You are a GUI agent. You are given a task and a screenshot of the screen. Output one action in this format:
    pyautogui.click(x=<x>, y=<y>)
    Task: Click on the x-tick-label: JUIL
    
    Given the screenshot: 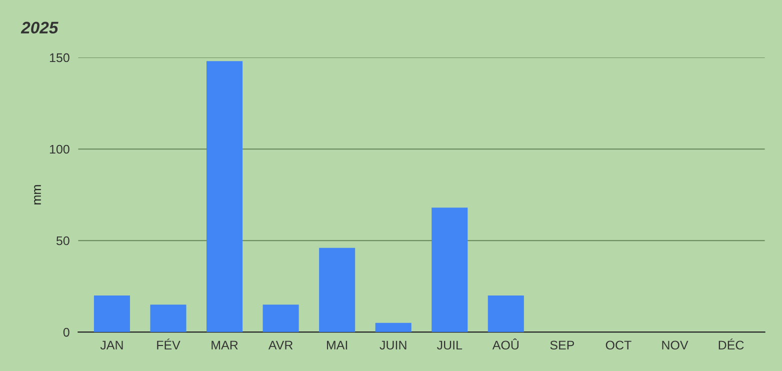 What is the action you would take?
    pyautogui.click(x=449, y=345)
    